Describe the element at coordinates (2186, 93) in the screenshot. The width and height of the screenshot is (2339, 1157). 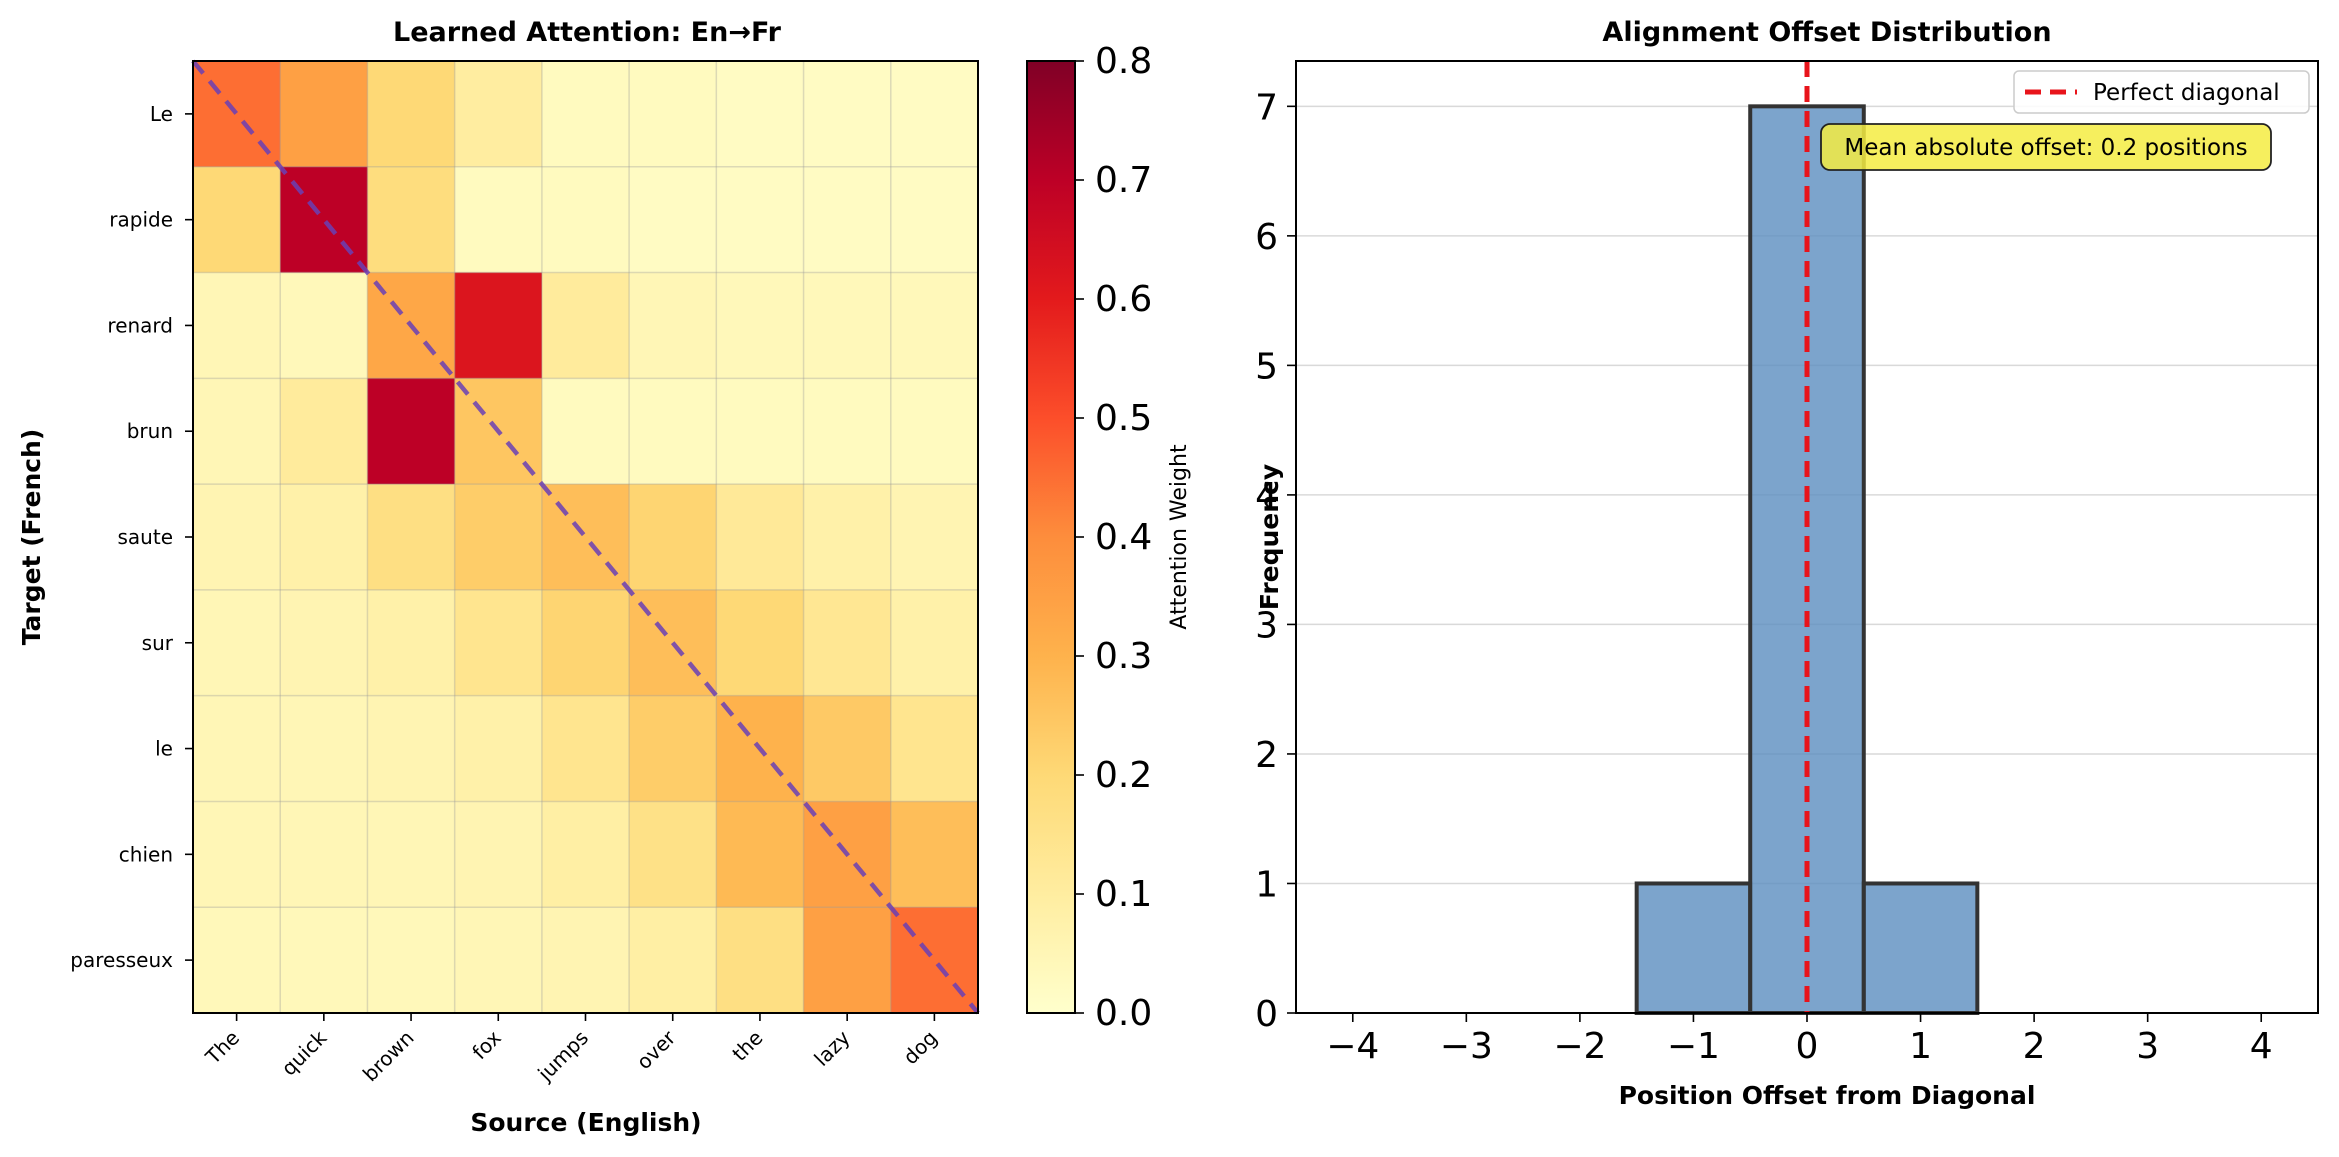
I see `legend-entry-perfect-diagonal: Perfect diagonal` at that location.